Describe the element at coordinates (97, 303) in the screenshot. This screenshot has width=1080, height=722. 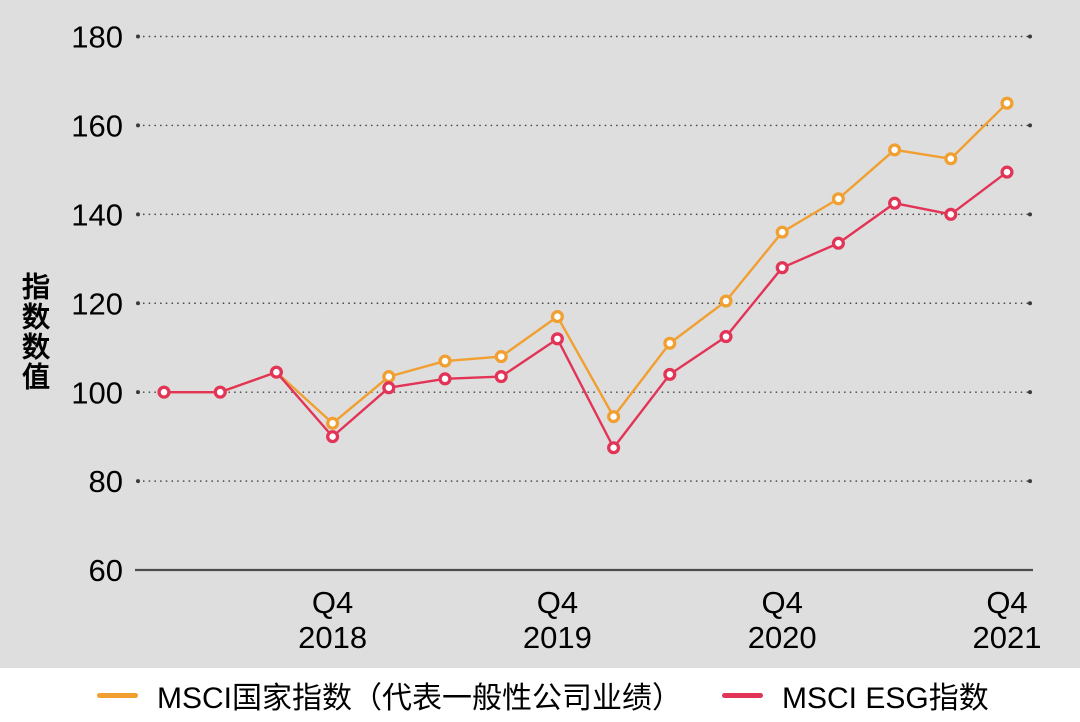
I see `y-tick-label-120: 120` at that location.